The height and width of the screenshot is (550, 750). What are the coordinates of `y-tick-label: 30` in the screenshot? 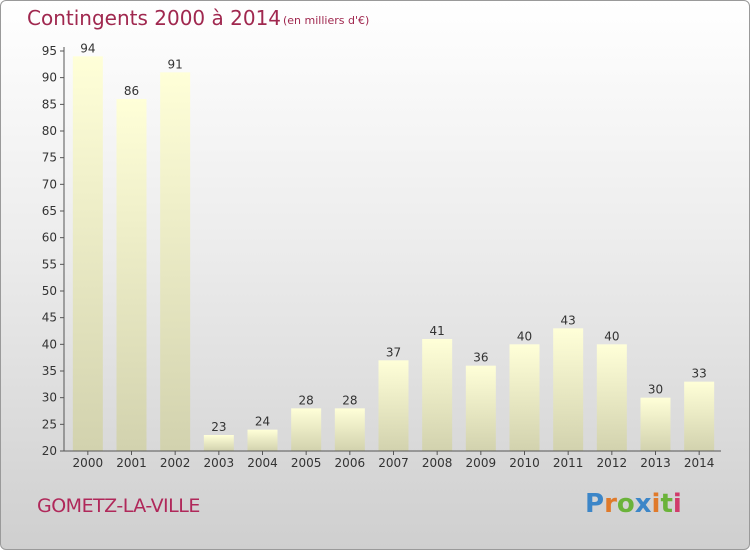 It's located at (49, 398).